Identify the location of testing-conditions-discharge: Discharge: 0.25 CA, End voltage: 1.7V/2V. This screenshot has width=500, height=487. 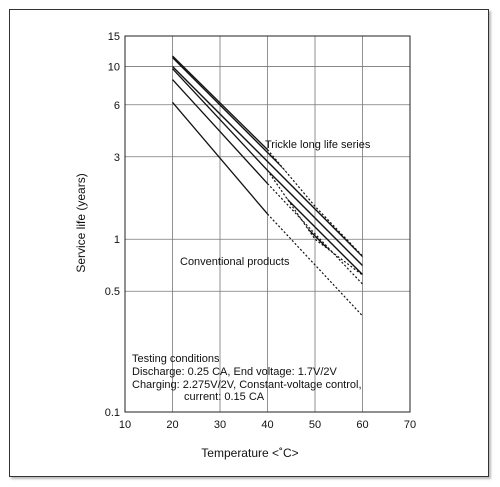
(235, 372).